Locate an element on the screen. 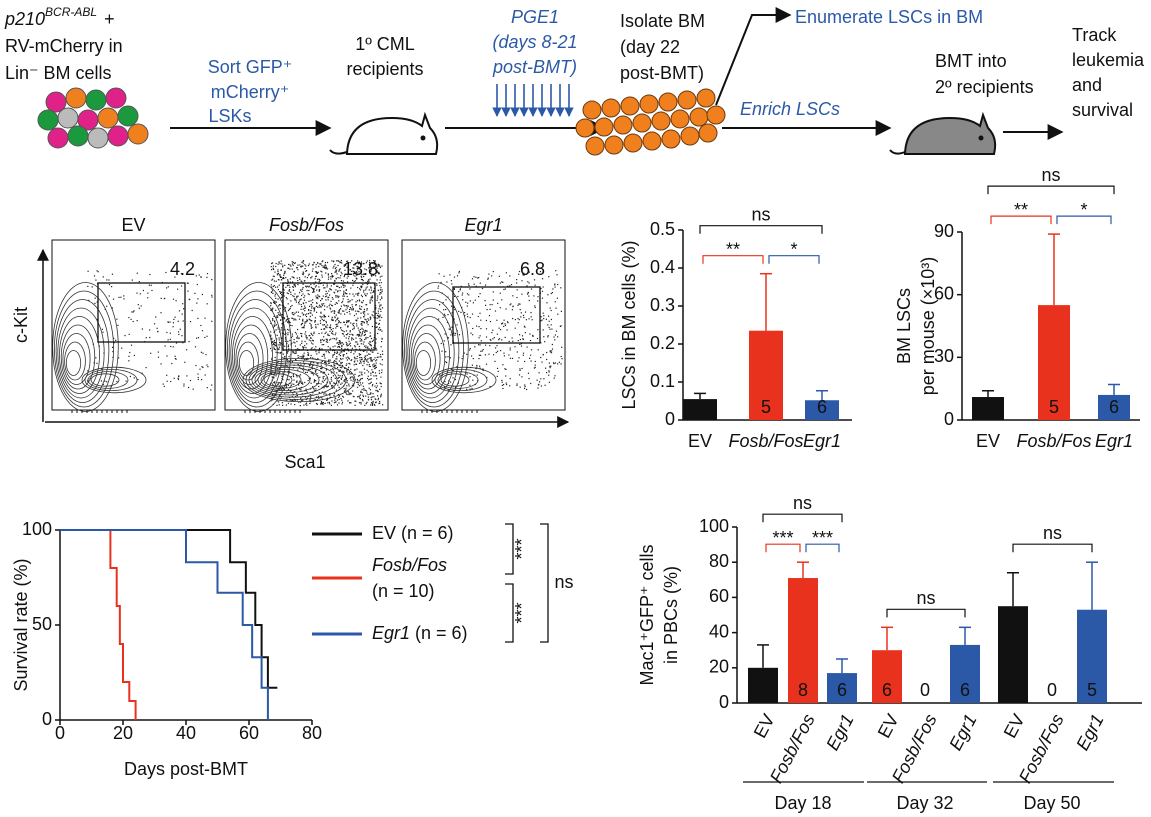 The width and height of the screenshot is (1151, 817). x-tick-label: EV is located at coordinates (888, 726).